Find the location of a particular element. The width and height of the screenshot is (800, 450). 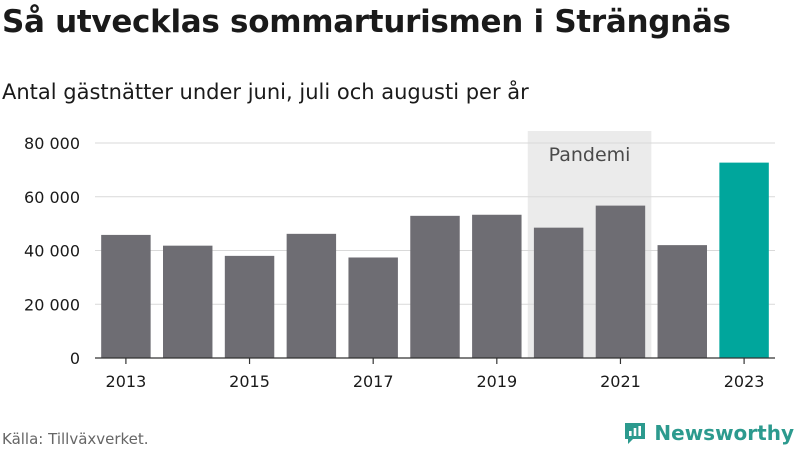

x-tick-label: 2015 is located at coordinates (249, 381).